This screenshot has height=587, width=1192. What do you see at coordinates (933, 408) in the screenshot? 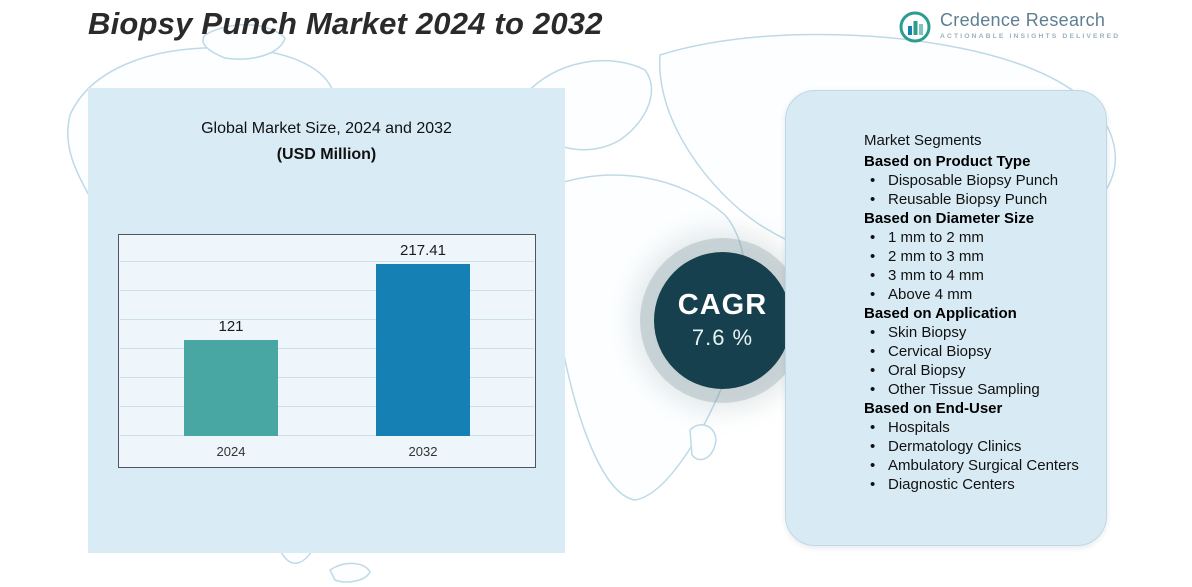
I see `segment-group-heading: Based on End-User` at bounding box center [933, 408].